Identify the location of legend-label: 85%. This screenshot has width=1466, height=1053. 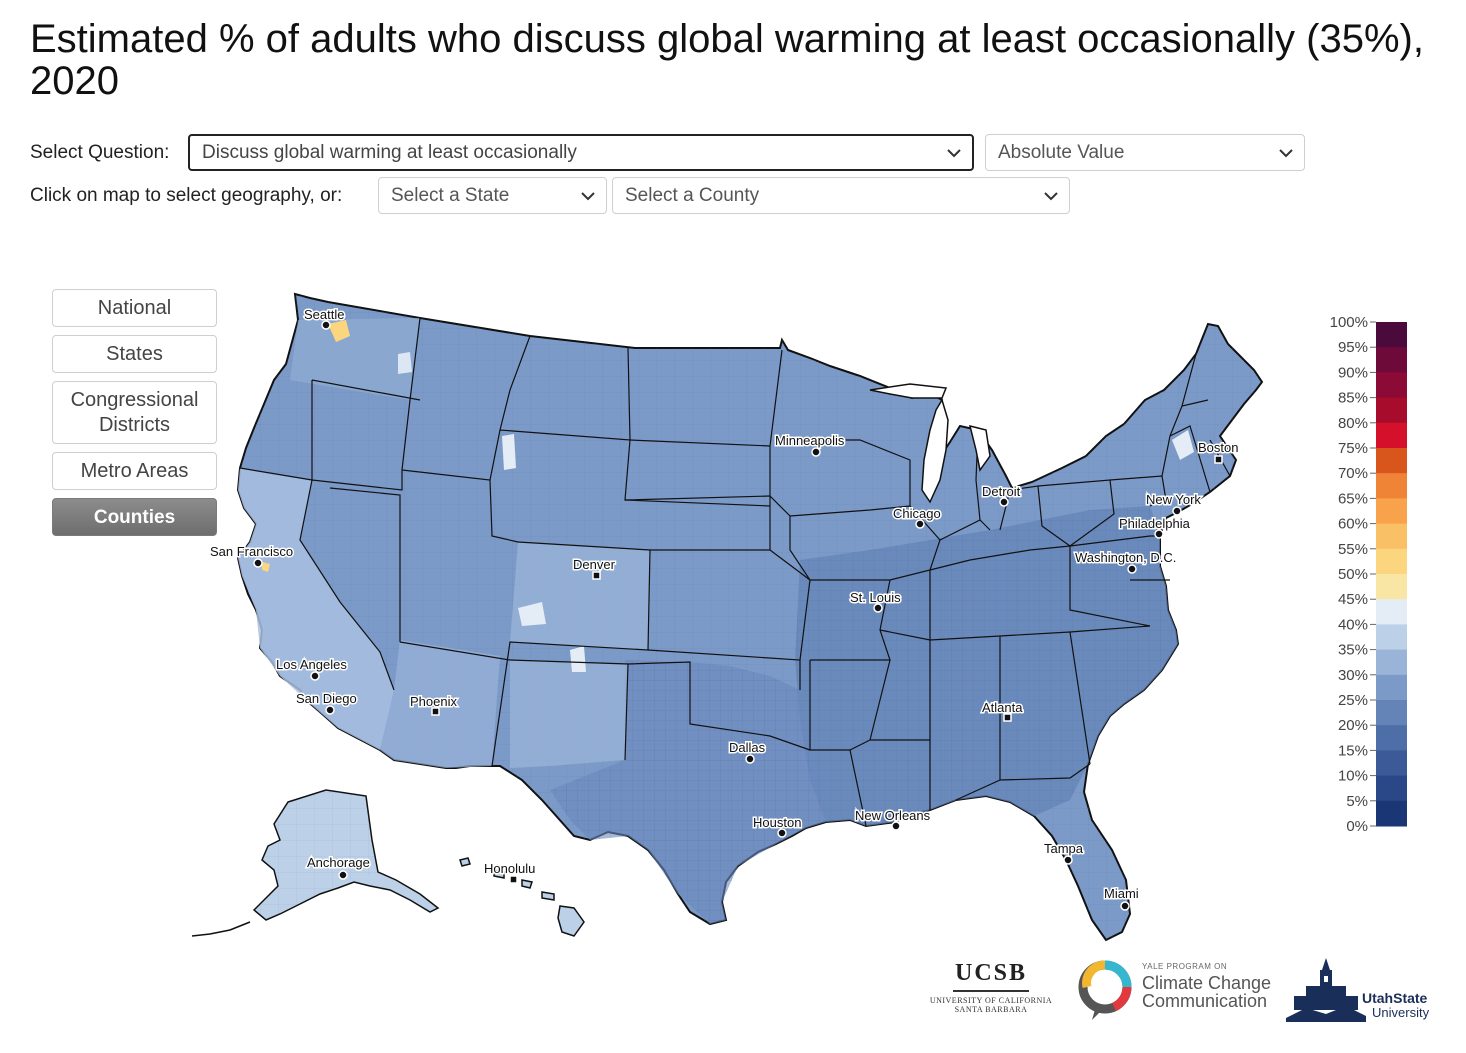
(1353, 398).